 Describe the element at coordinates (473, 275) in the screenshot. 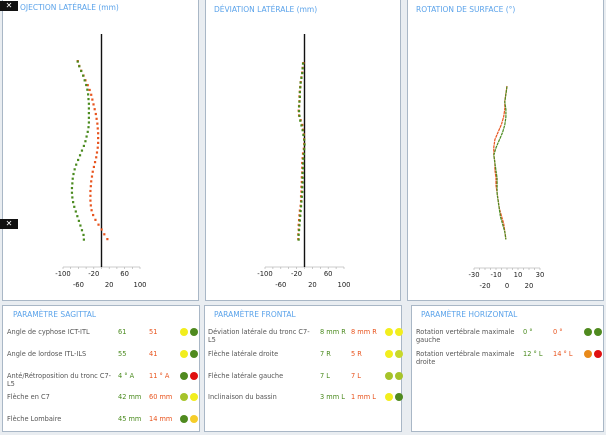

I see `tick-label: -30` at that location.